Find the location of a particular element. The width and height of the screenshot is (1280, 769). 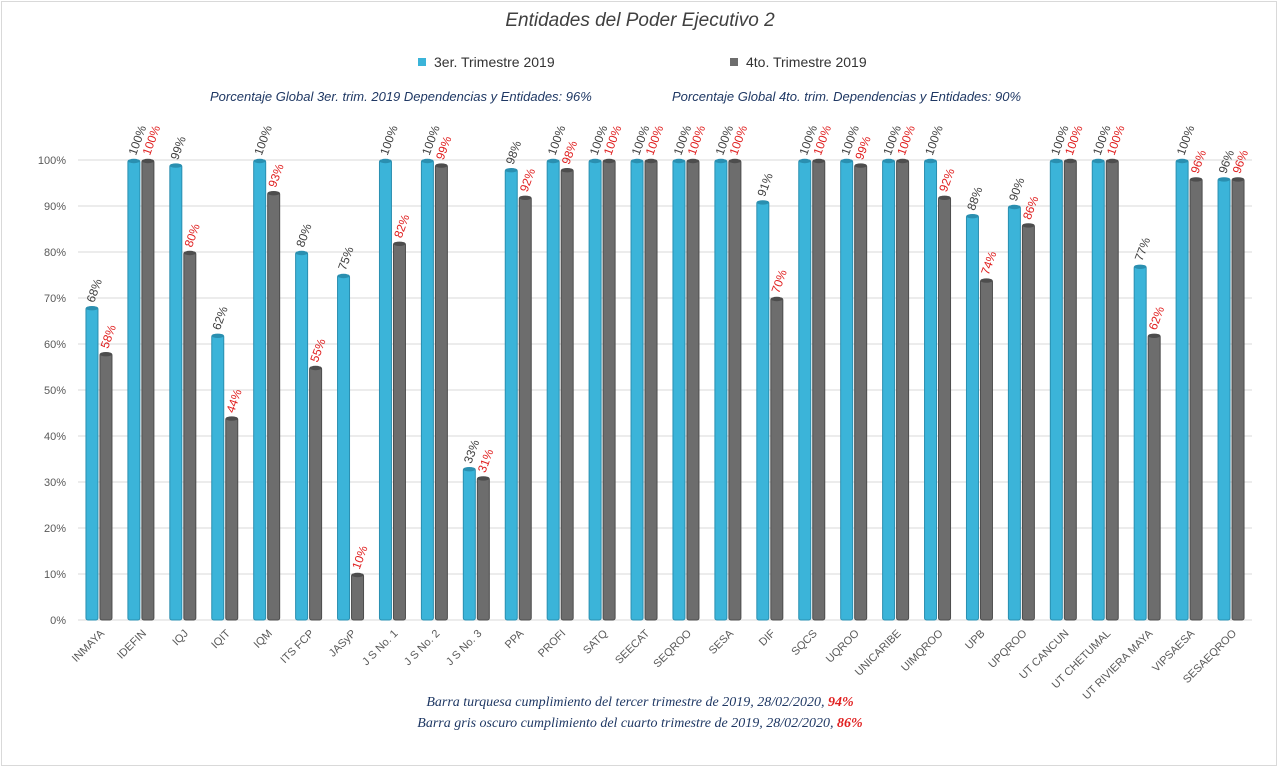

legend-label-q3: 3er. Trimestre 2019 is located at coordinates (494, 62).